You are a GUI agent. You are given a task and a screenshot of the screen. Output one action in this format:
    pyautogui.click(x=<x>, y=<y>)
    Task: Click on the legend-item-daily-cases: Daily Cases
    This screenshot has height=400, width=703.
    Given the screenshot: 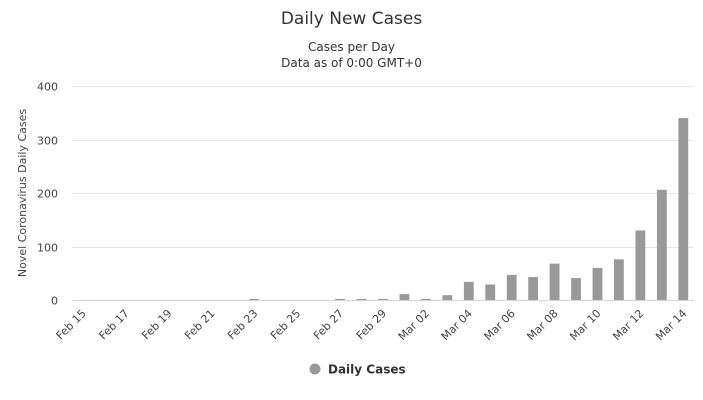 What is the action you would take?
    pyautogui.click(x=357, y=370)
    